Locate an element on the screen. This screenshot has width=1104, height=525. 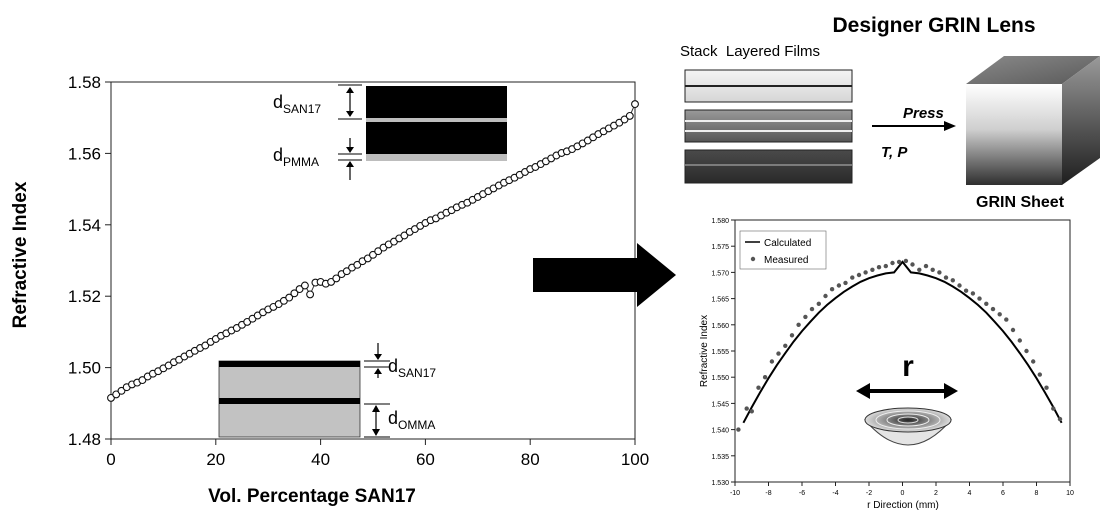
left-y-axis-label: Refractive Index is located at coordinates (20, 254).